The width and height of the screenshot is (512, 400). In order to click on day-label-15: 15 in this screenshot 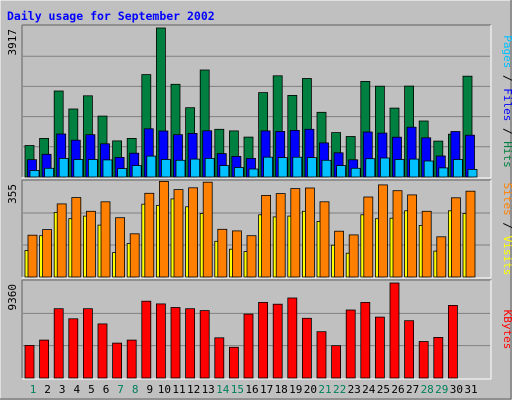, I will do `click(237, 389)`.